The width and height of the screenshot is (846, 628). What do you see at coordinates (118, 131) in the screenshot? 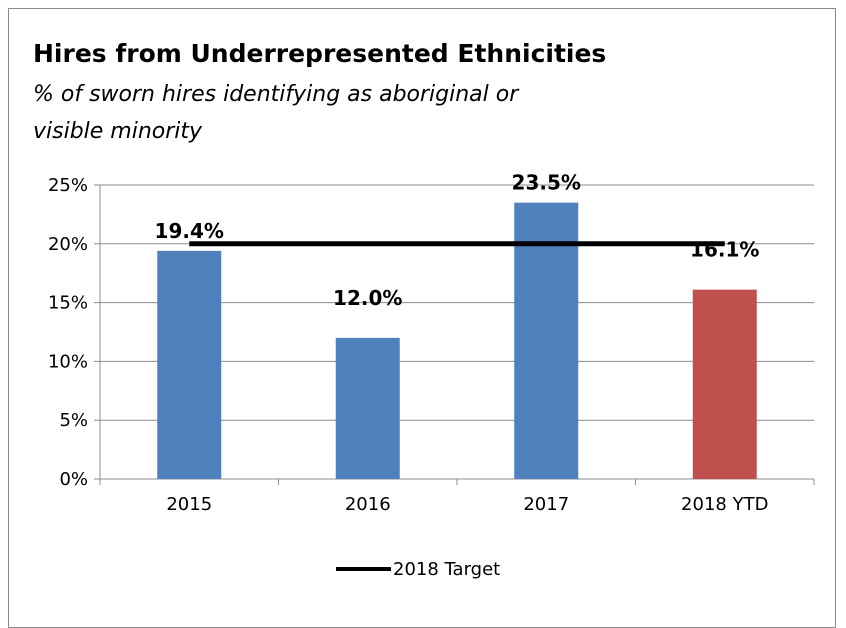
I see `chart-subtitle-line-2: visible minority` at bounding box center [118, 131].